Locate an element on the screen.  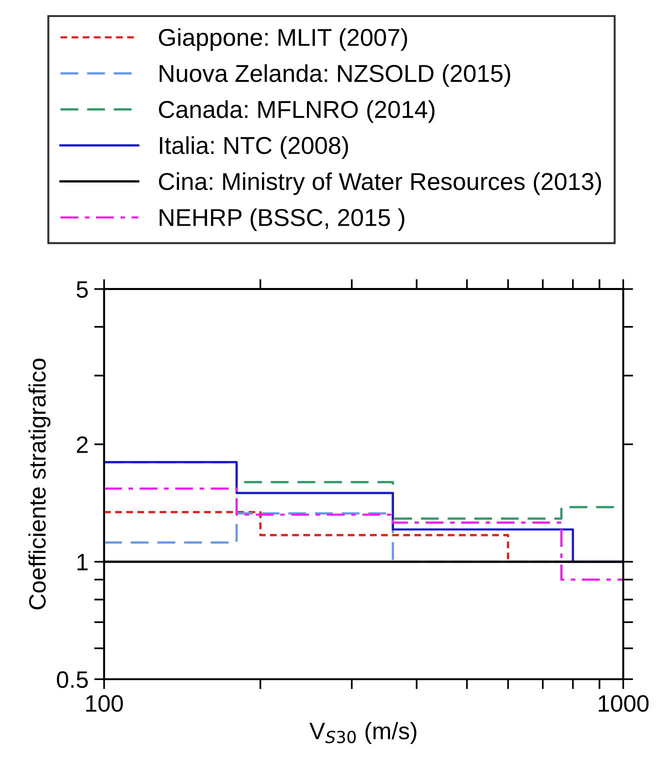
x-tick-label: 1000 is located at coordinates (623, 703).